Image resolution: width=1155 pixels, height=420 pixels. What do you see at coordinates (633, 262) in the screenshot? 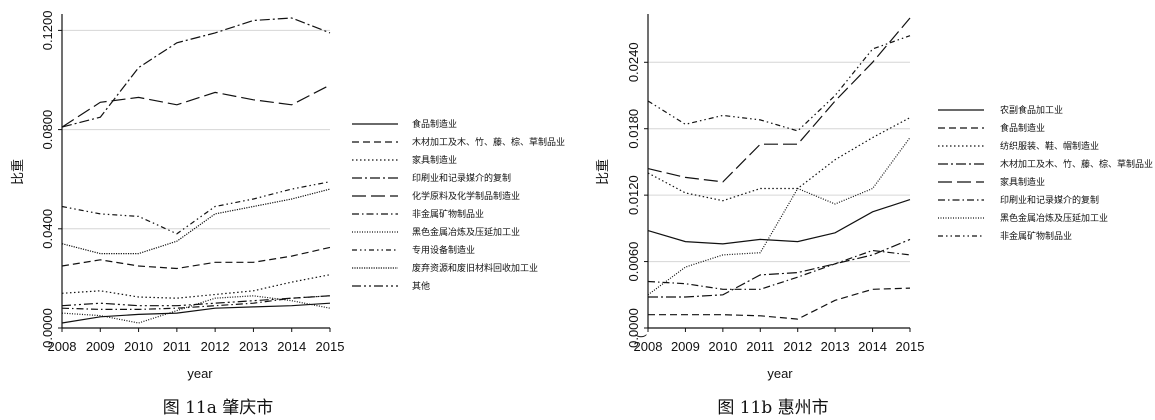
I see `y-tick-label: 0.0060` at bounding box center [633, 262].